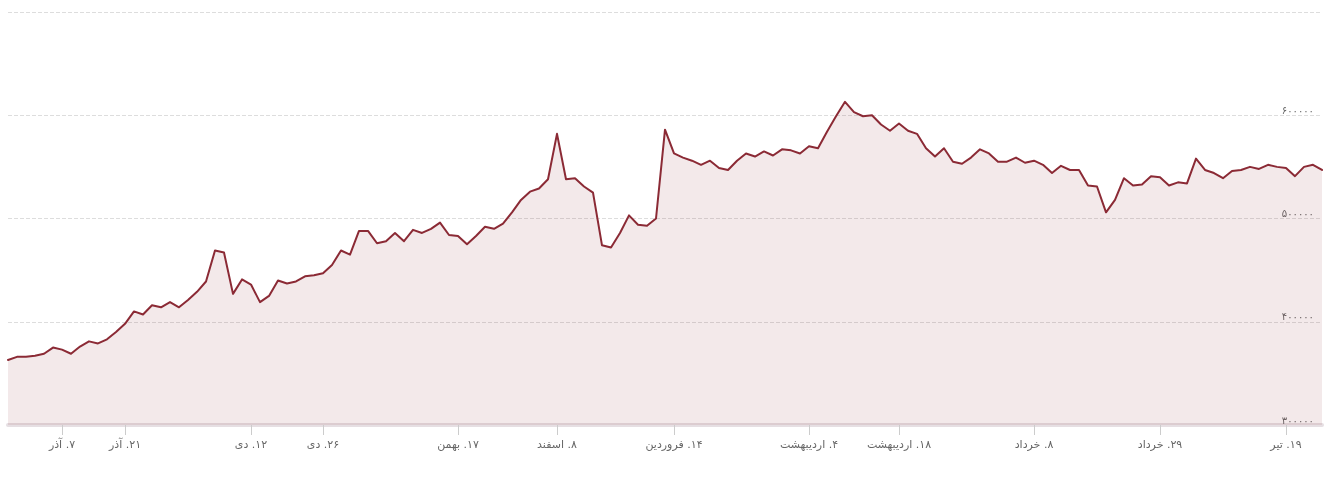  I want to click on y-tick-label: ۶۰۰۰۰۰, so click(1297, 110).